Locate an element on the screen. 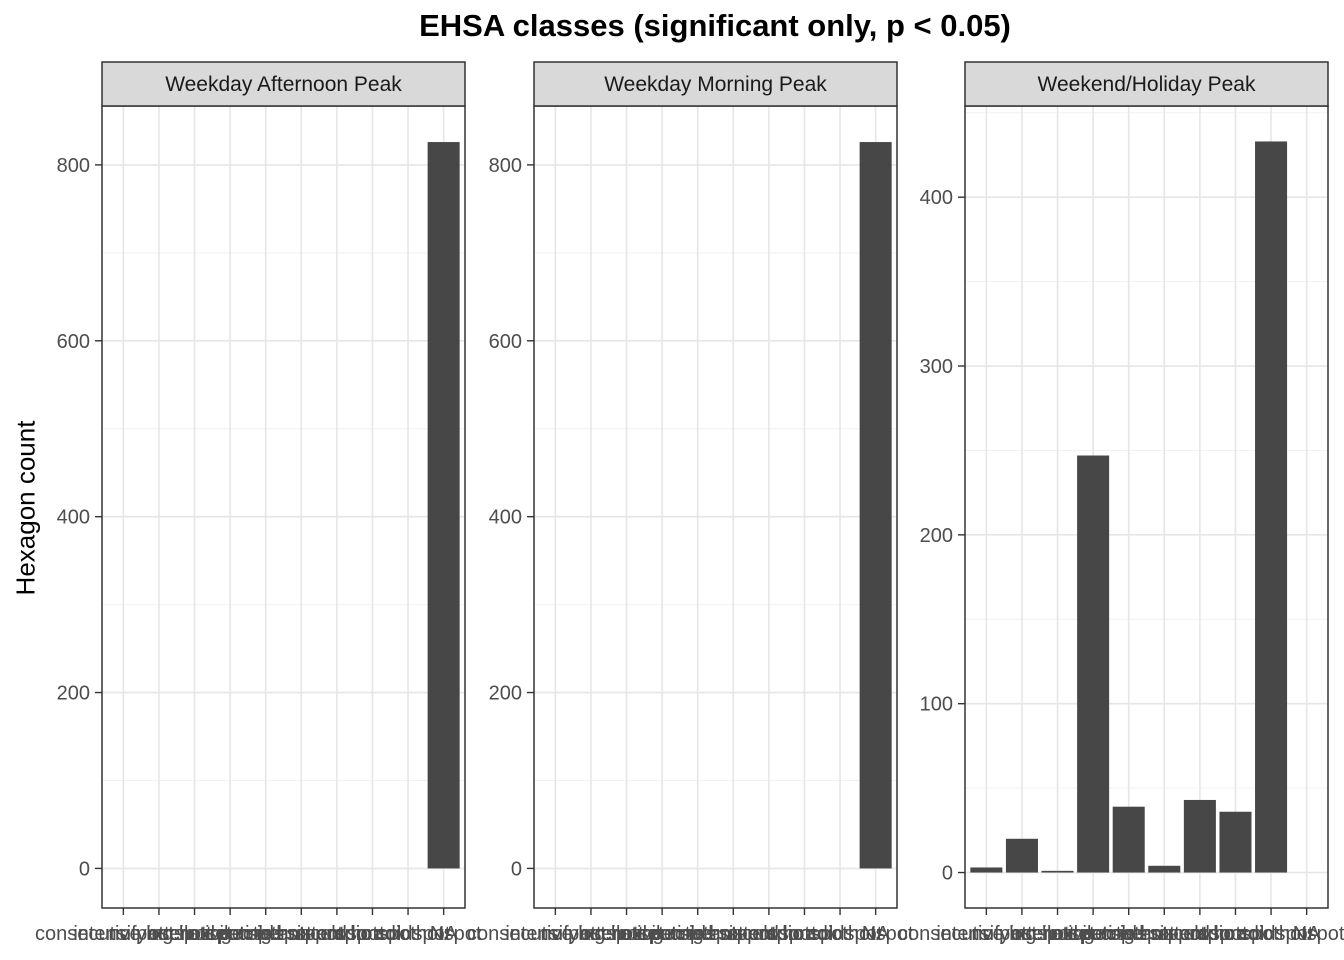 Image resolution: width=1344 pixels, height=960 pixels. facet-label: Weekday Morning Peak is located at coordinates (715, 84).